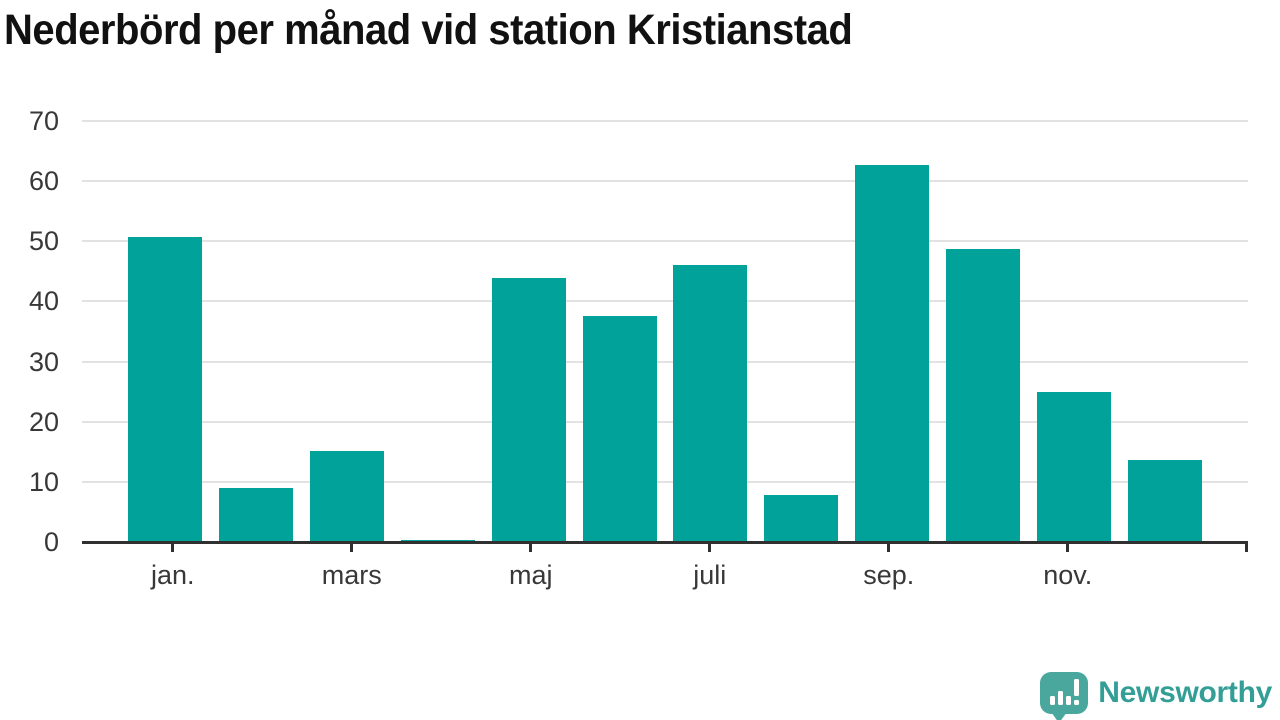  Describe the element at coordinates (889, 547) in the screenshot. I see `x-tick-sep.` at that location.